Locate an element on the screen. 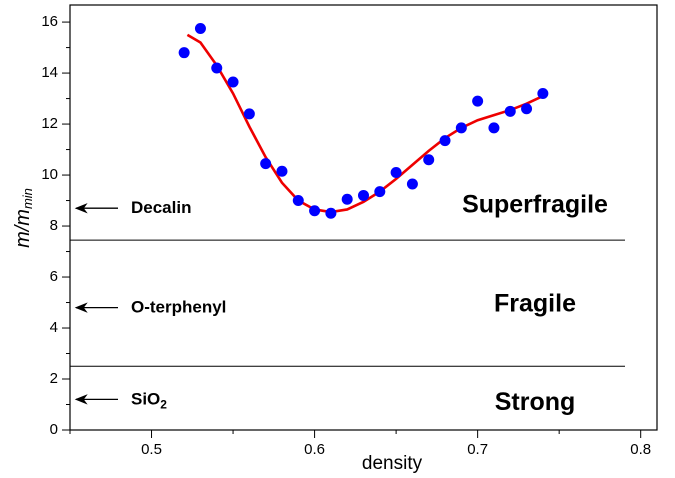  arrow-label: Decalin is located at coordinates (161, 208).